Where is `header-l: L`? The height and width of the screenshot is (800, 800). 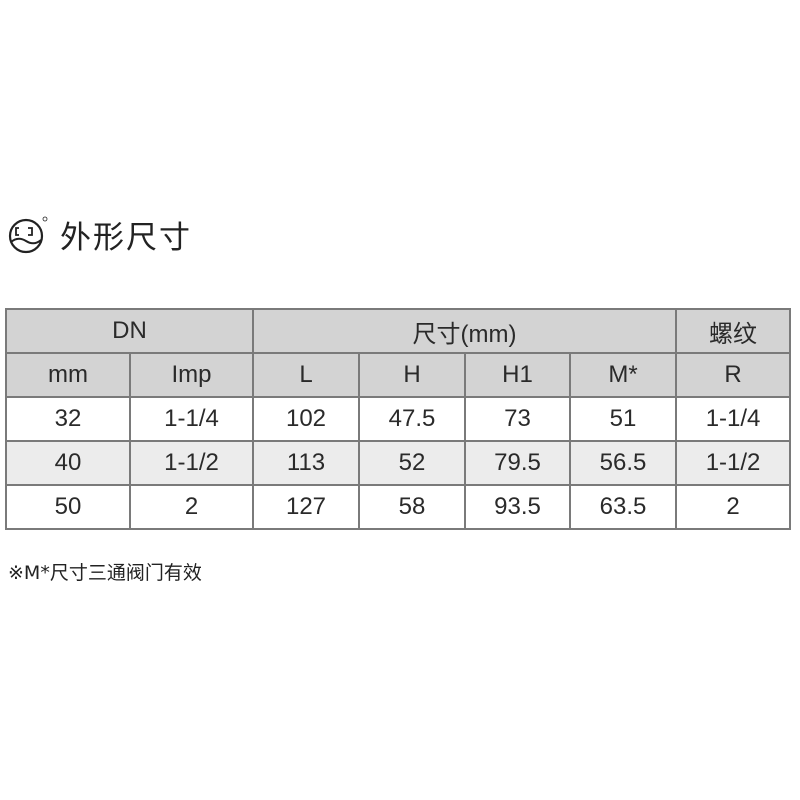 header-l: L is located at coordinates (306, 375).